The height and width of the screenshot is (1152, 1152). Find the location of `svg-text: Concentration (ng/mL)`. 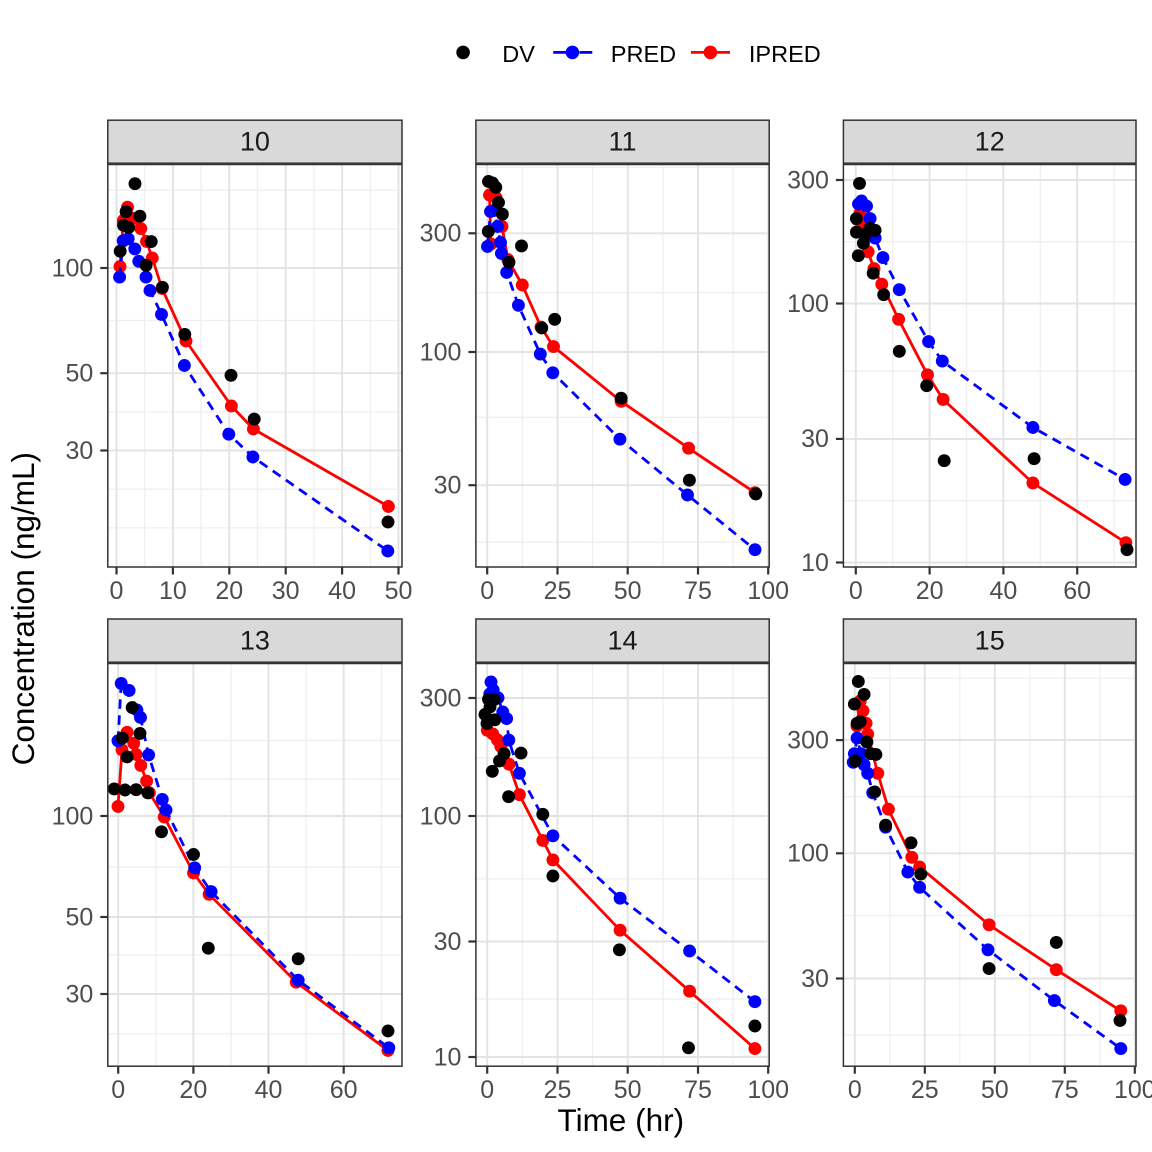

svg-text: Concentration (ng/mL) is located at coordinates (23, 608).